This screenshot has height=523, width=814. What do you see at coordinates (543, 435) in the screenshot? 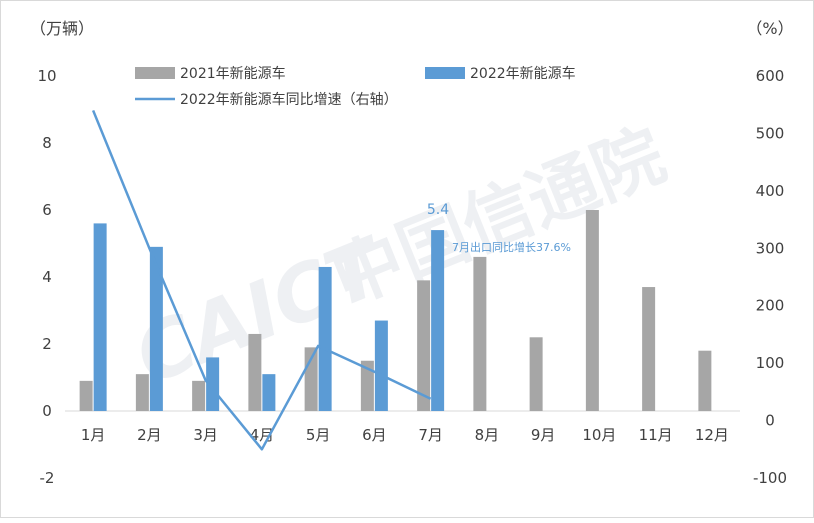
I see `x-tick-label: 9月` at bounding box center [543, 435].